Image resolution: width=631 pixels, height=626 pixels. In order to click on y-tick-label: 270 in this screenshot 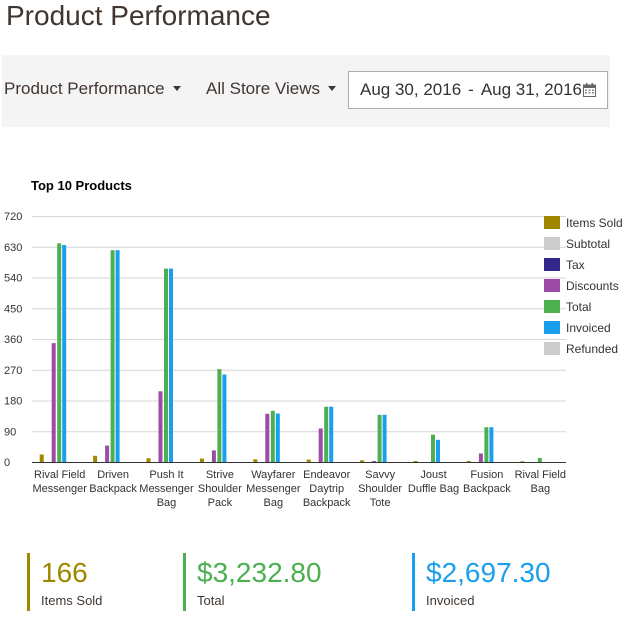, I will do `click(13, 371)`.